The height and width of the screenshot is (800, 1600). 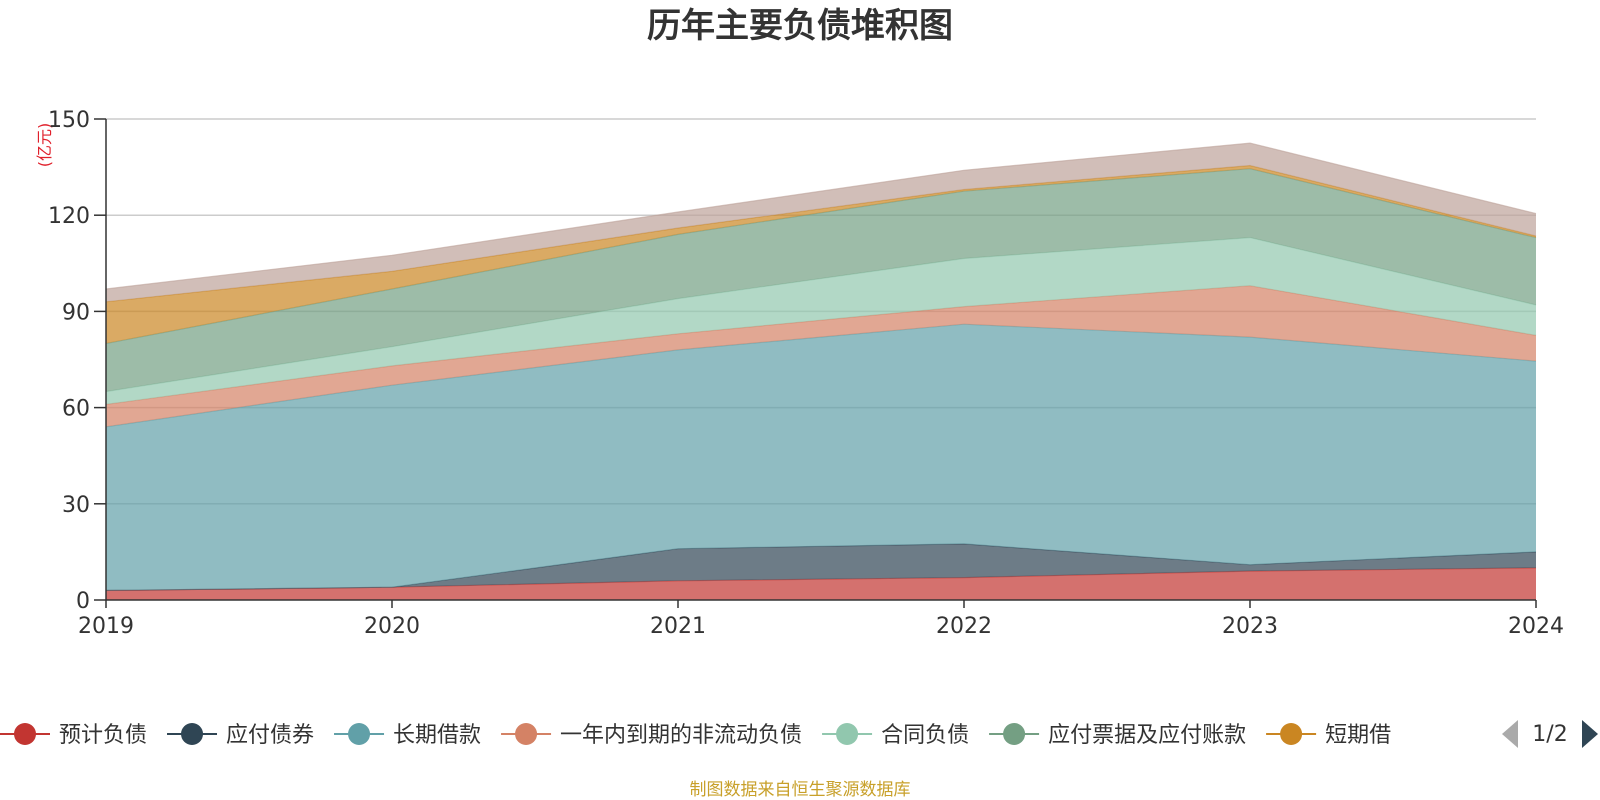 What do you see at coordinates (1358, 735) in the screenshot?
I see `legend-label: 短期借` at bounding box center [1358, 735].